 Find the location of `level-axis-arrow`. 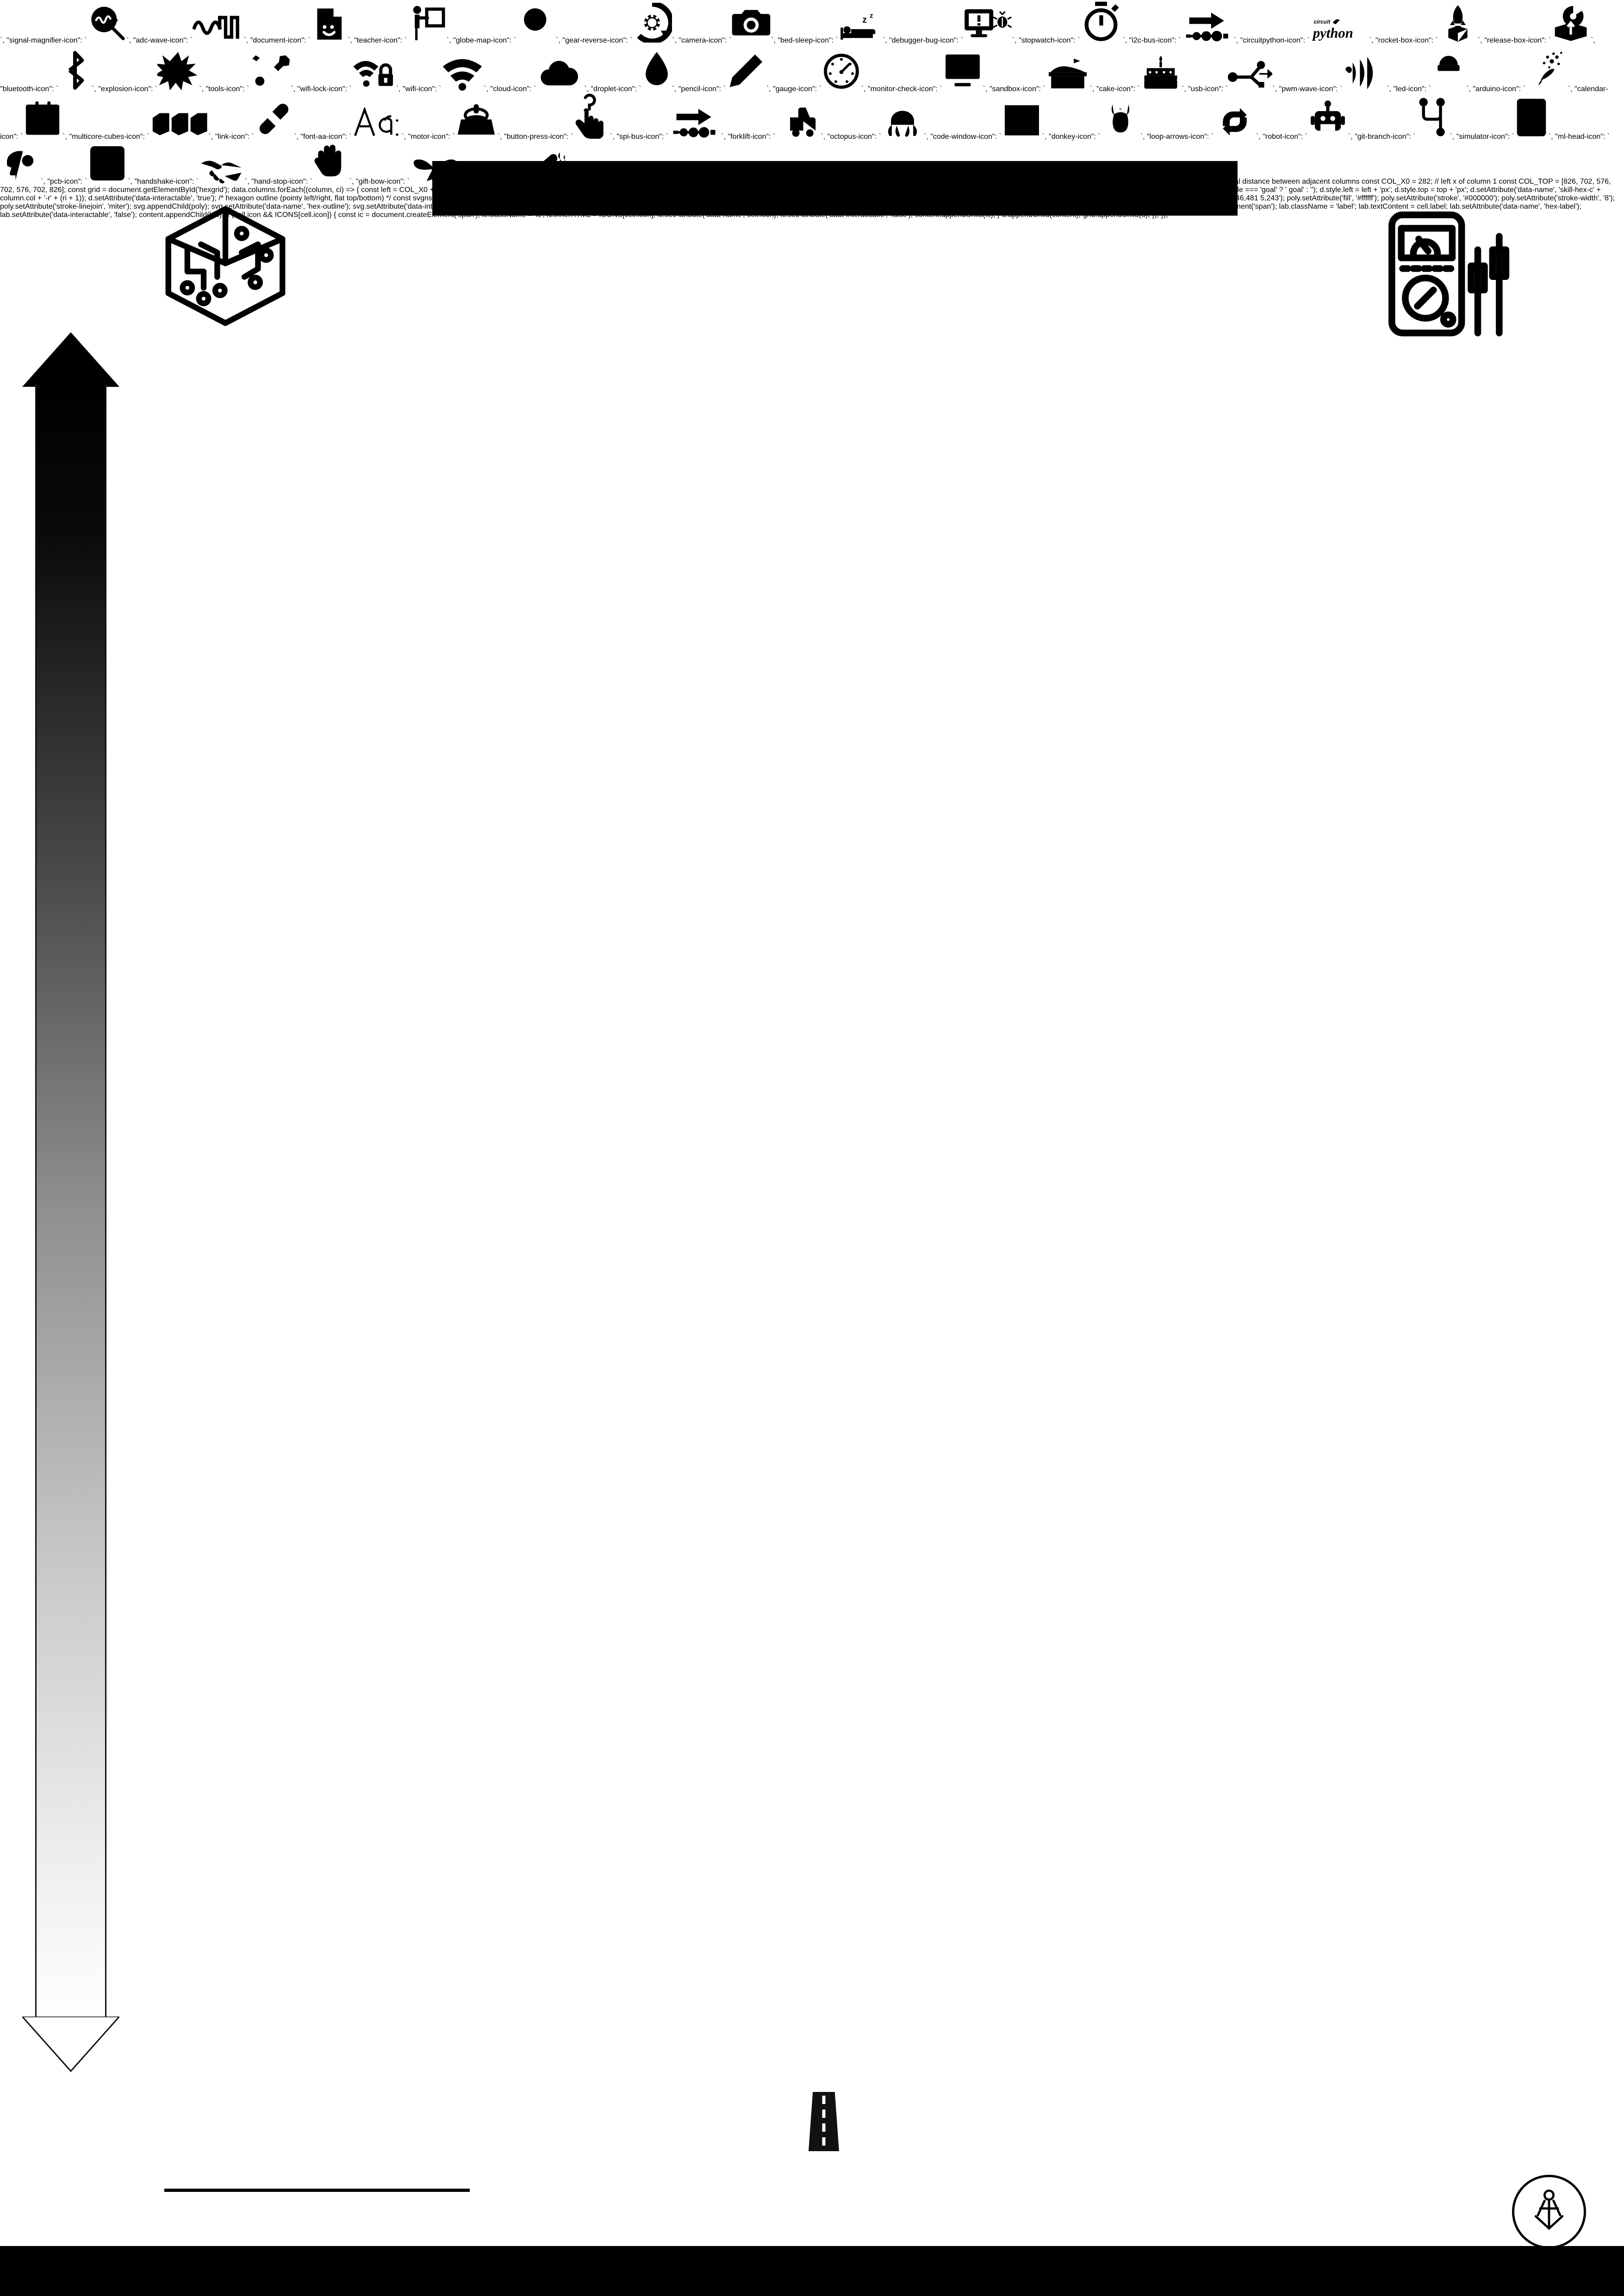

level-axis-arrow is located at coordinates (70, 1202).